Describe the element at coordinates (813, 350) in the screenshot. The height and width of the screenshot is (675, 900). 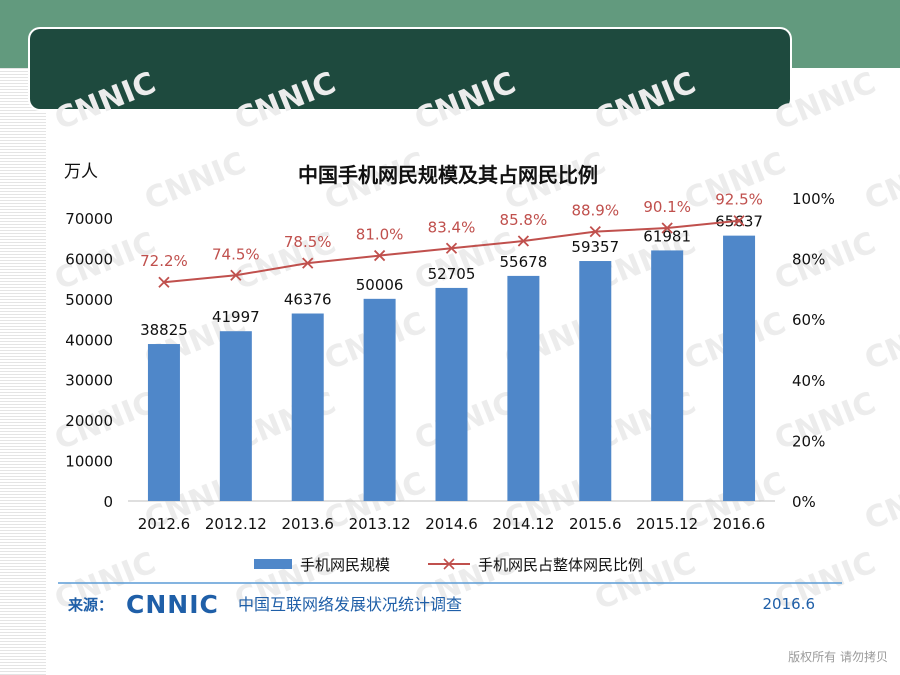
I see `right-axis-ticks: 0% 20% 40% 60% 80% 100%` at that location.